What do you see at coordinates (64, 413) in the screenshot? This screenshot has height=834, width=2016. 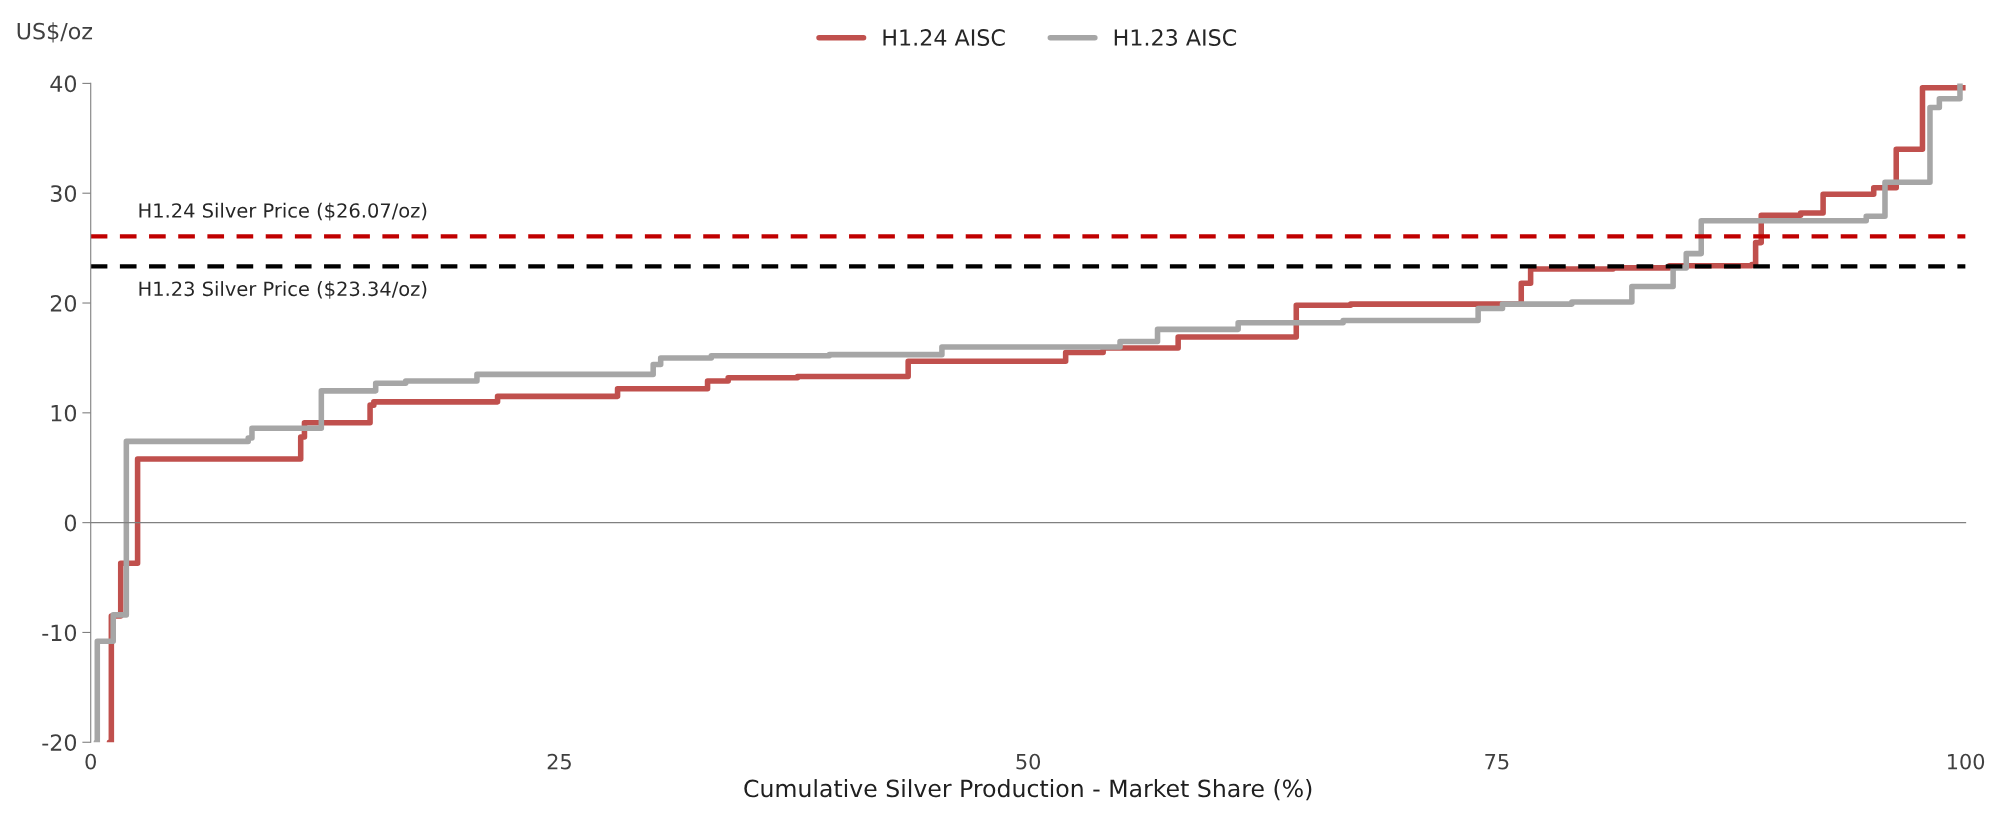 I see `y-tick-label: 10` at bounding box center [64, 413].